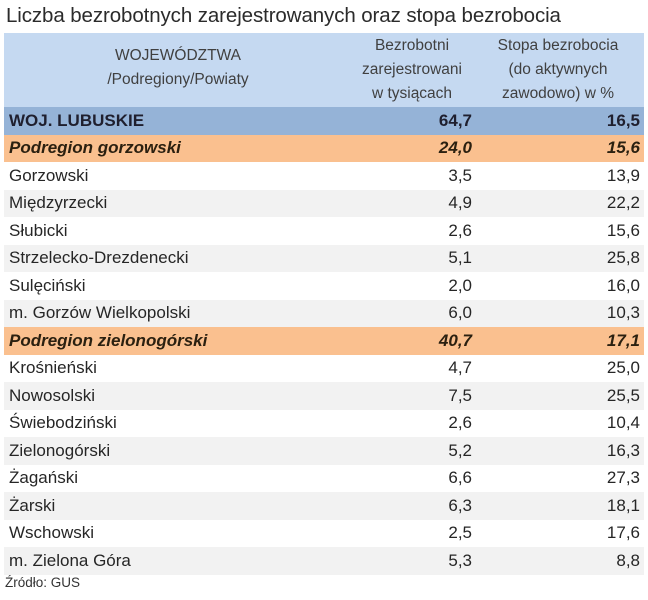 The height and width of the screenshot is (600, 648). What do you see at coordinates (455, 120) in the screenshot?
I see `unemployed-cell: 64,7` at bounding box center [455, 120].